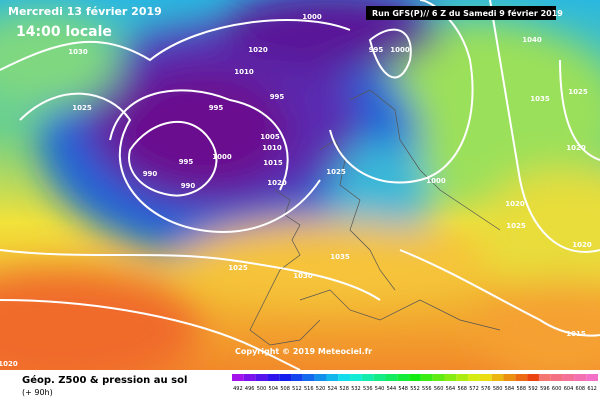  Describe the element at coordinates (270, 137) in the screenshot. I see `isobar-label: 1005` at that location.